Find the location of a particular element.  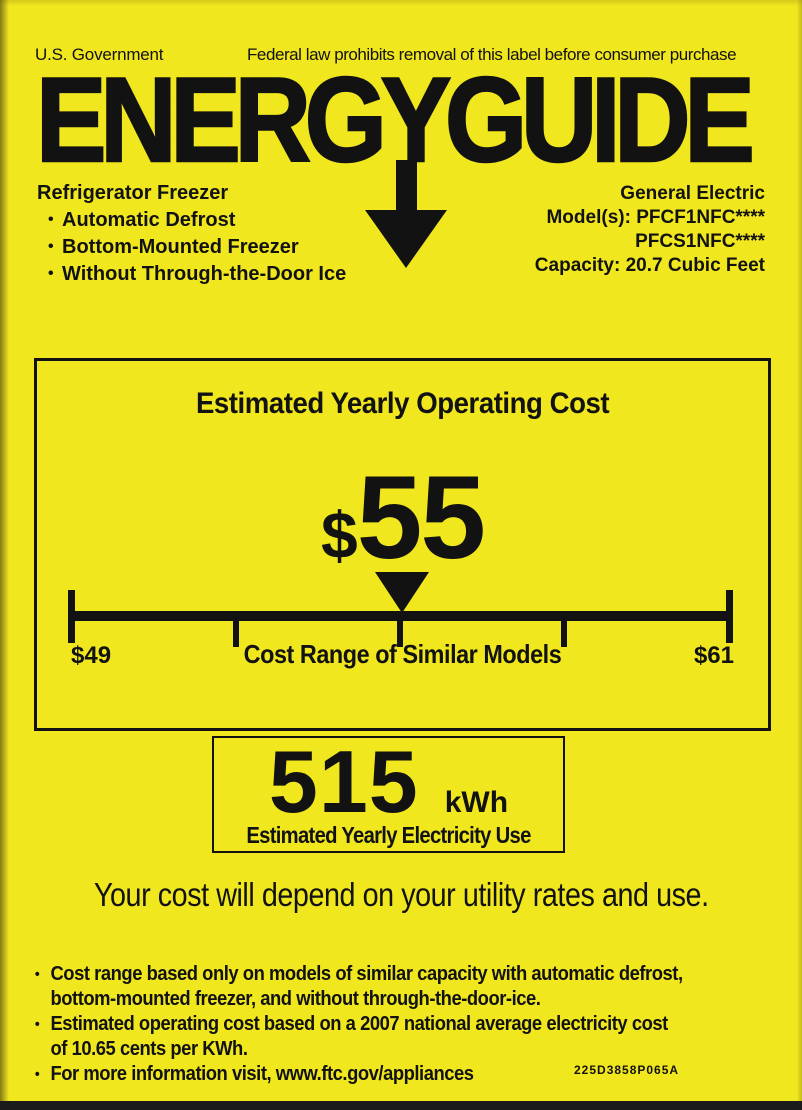

cost-pointer-icon is located at coordinates (402, 592).